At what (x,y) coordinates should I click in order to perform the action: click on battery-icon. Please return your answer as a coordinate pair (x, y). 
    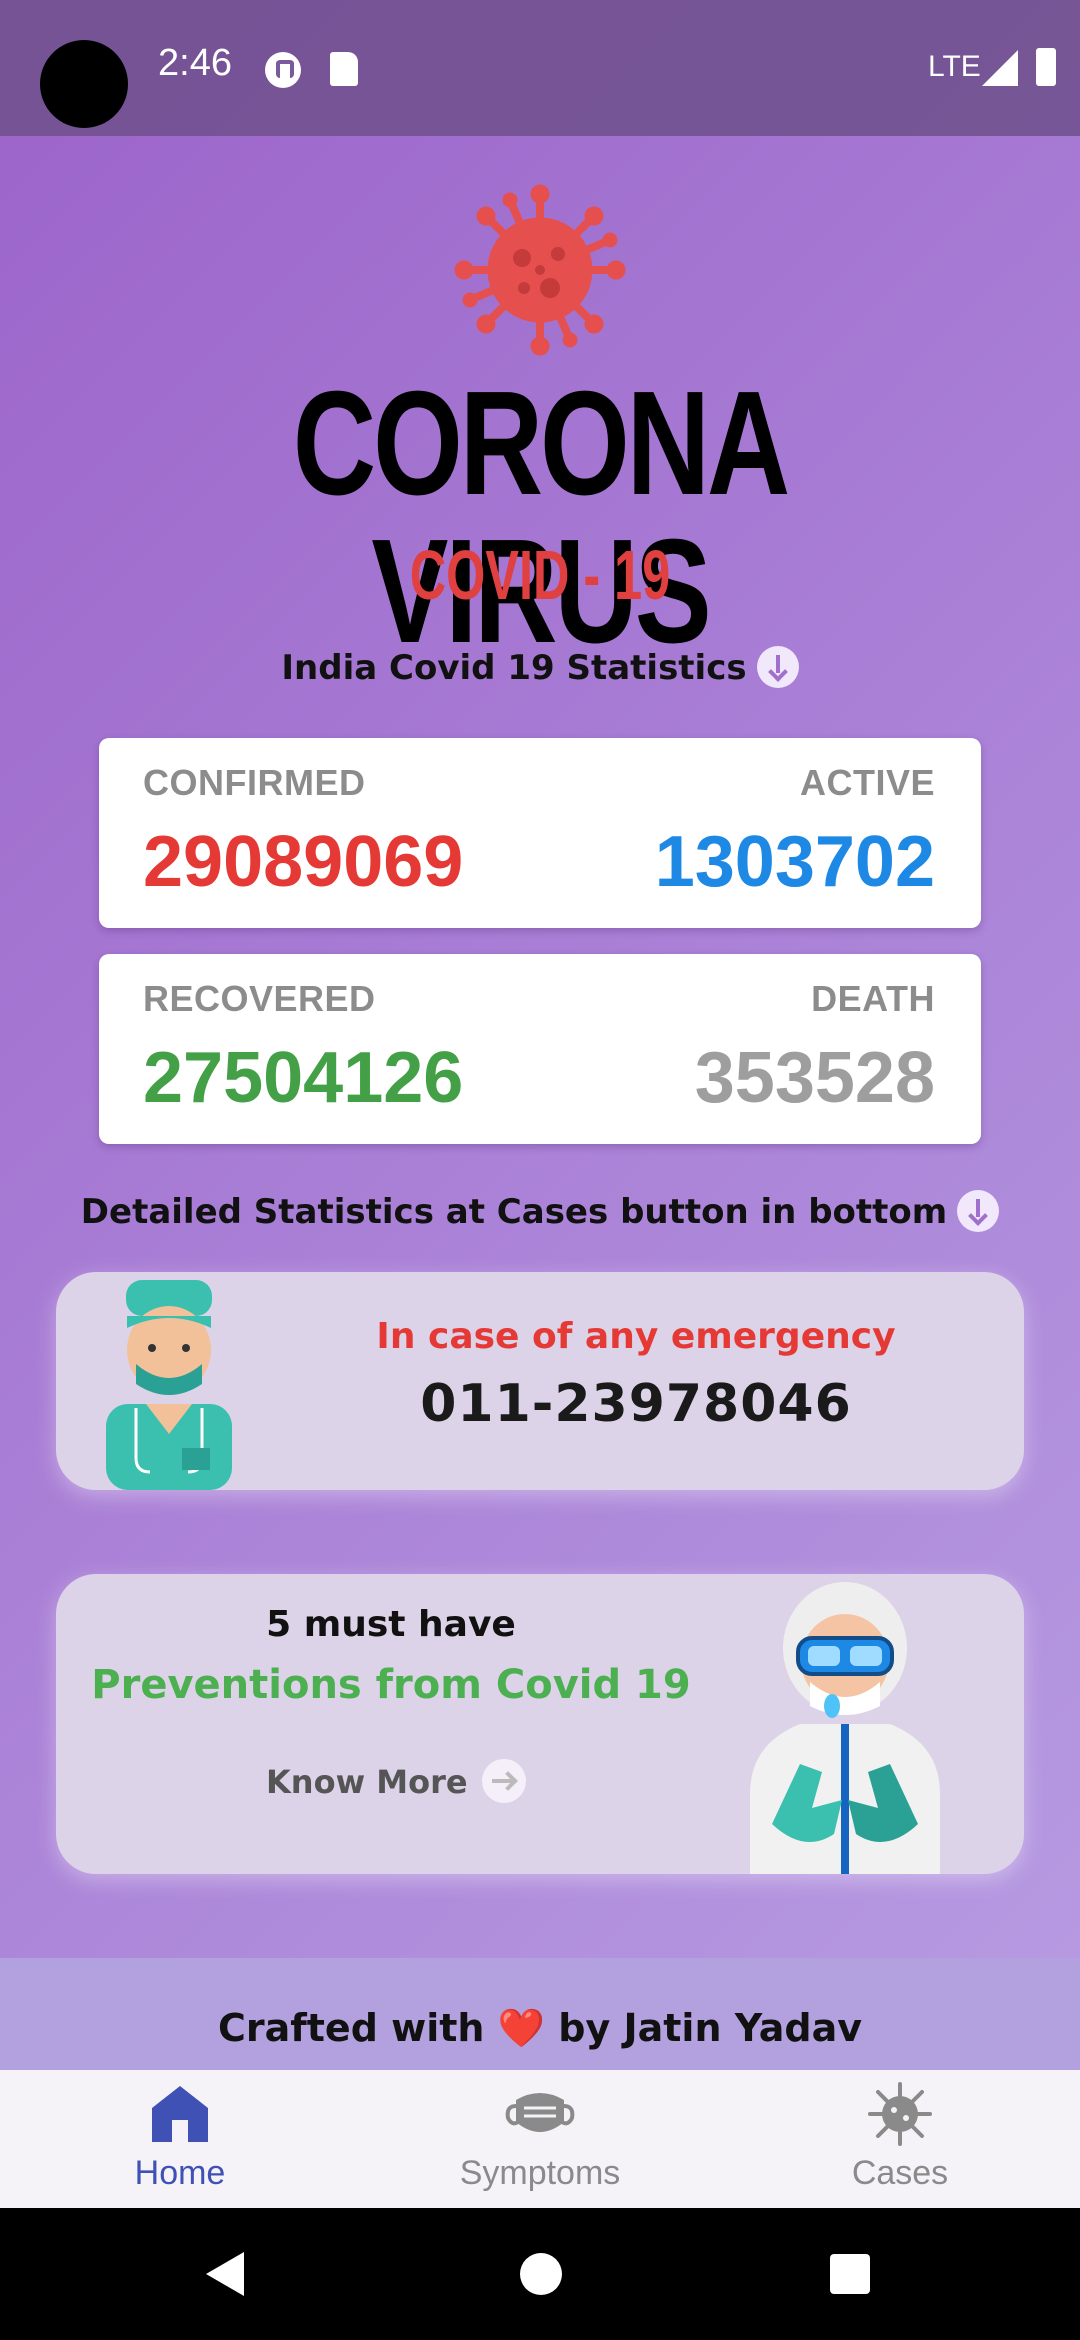
    Looking at the image, I should click on (1046, 67).